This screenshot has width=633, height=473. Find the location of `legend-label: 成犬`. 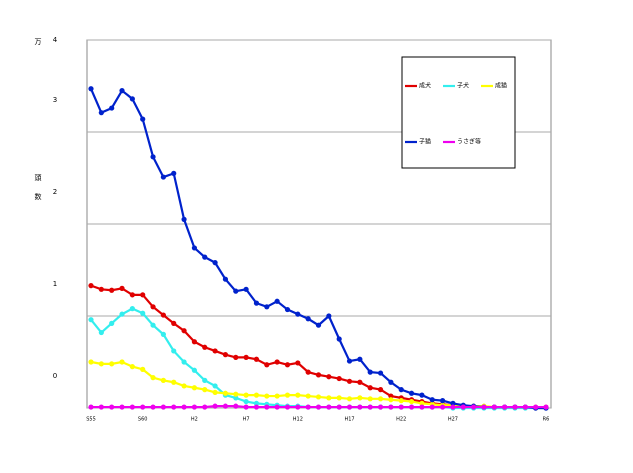

legend-label: 成犬 is located at coordinates (425, 86).